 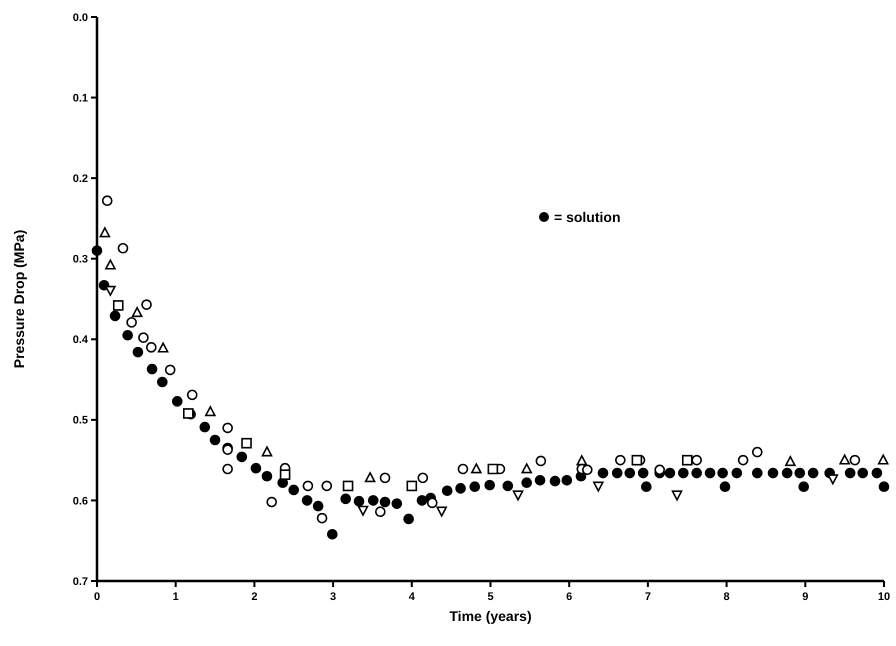 What do you see at coordinates (490, 597) in the screenshot?
I see `x-tick-label: 5` at bounding box center [490, 597].